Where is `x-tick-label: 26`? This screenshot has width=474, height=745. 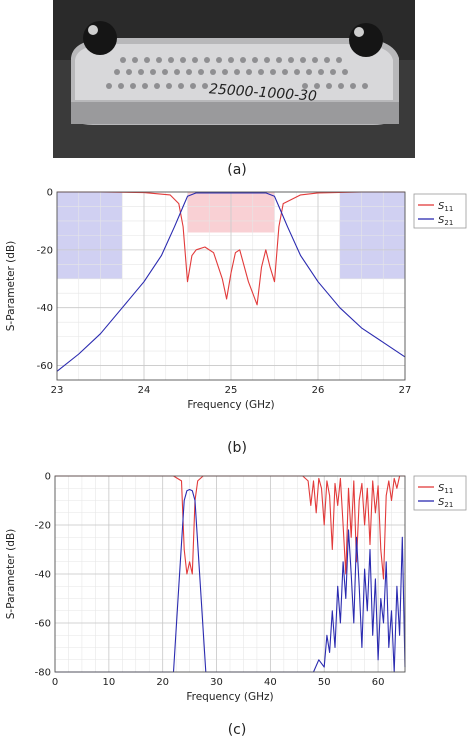 x-tick-label: 26 is located at coordinates (318, 390).